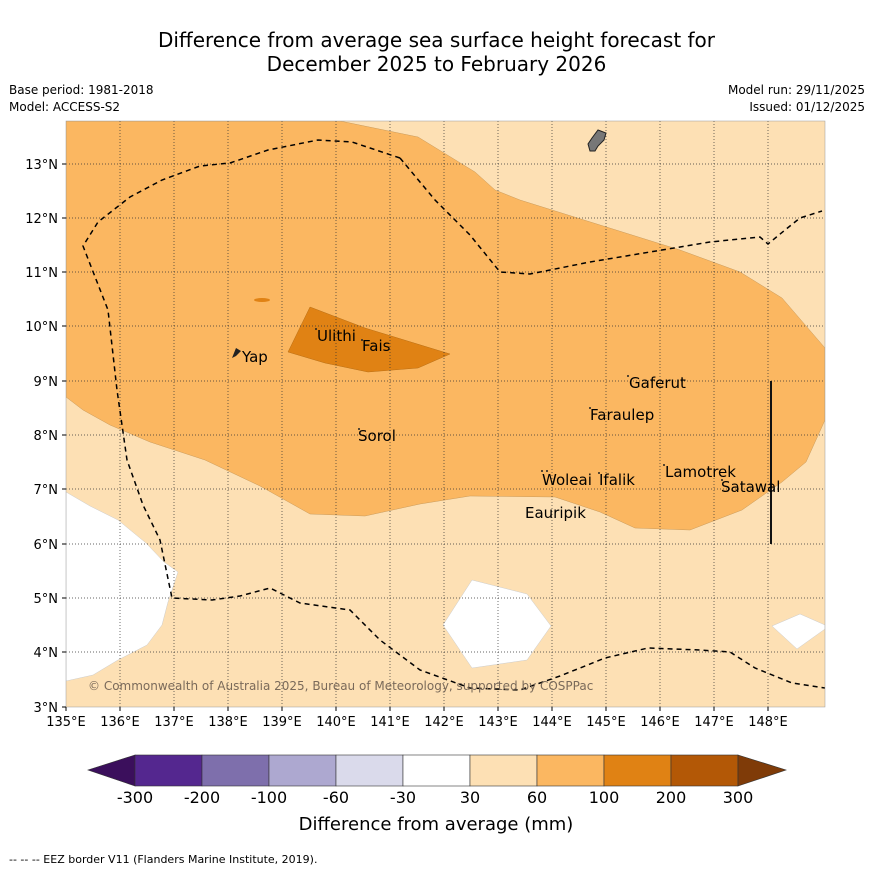 This screenshot has width=873, height=873. What do you see at coordinates (336, 336) in the screenshot?
I see `label-ulithi: Ulithi` at bounding box center [336, 336].